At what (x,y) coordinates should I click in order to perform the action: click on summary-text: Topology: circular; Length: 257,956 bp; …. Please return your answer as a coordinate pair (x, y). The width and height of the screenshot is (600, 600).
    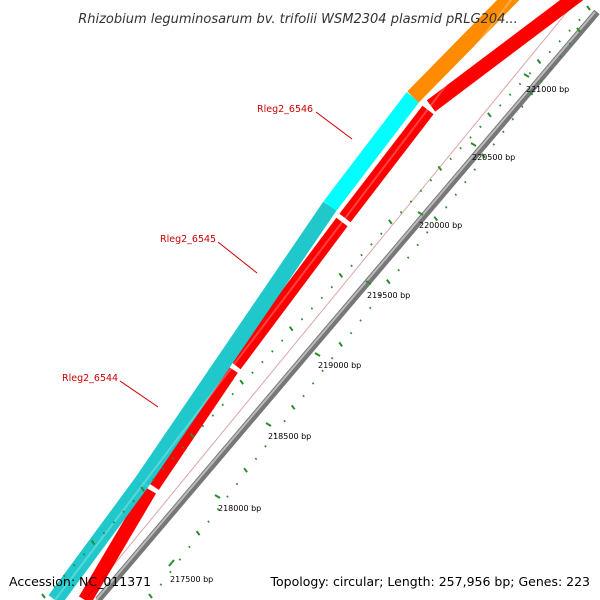
    Looking at the image, I should click on (430, 581).